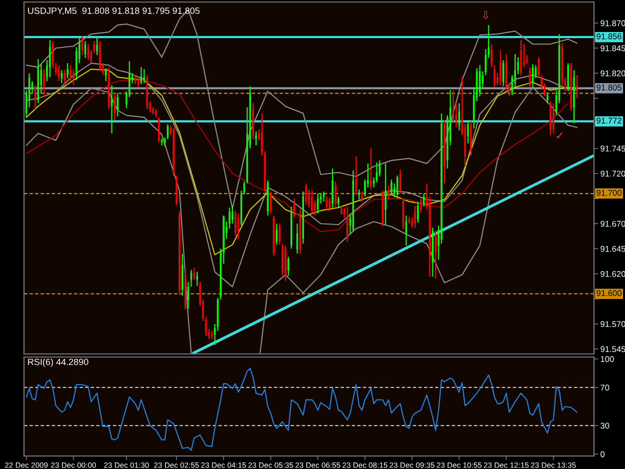 This screenshot has height=469, width=625. What do you see at coordinates (607, 359) in the screenshot?
I see `y-tick-label: 100` at bounding box center [607, 359].